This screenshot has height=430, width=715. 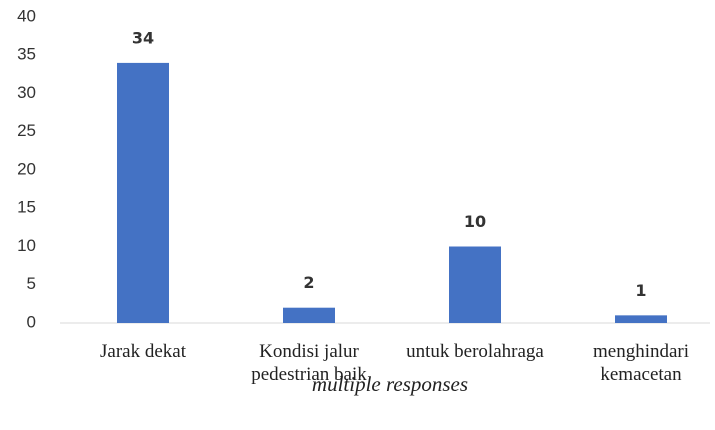 What do you see at coordinates (26, 92) in the screenshot?
I see `y-tick-label: 30` at bounding box center [26, 92].